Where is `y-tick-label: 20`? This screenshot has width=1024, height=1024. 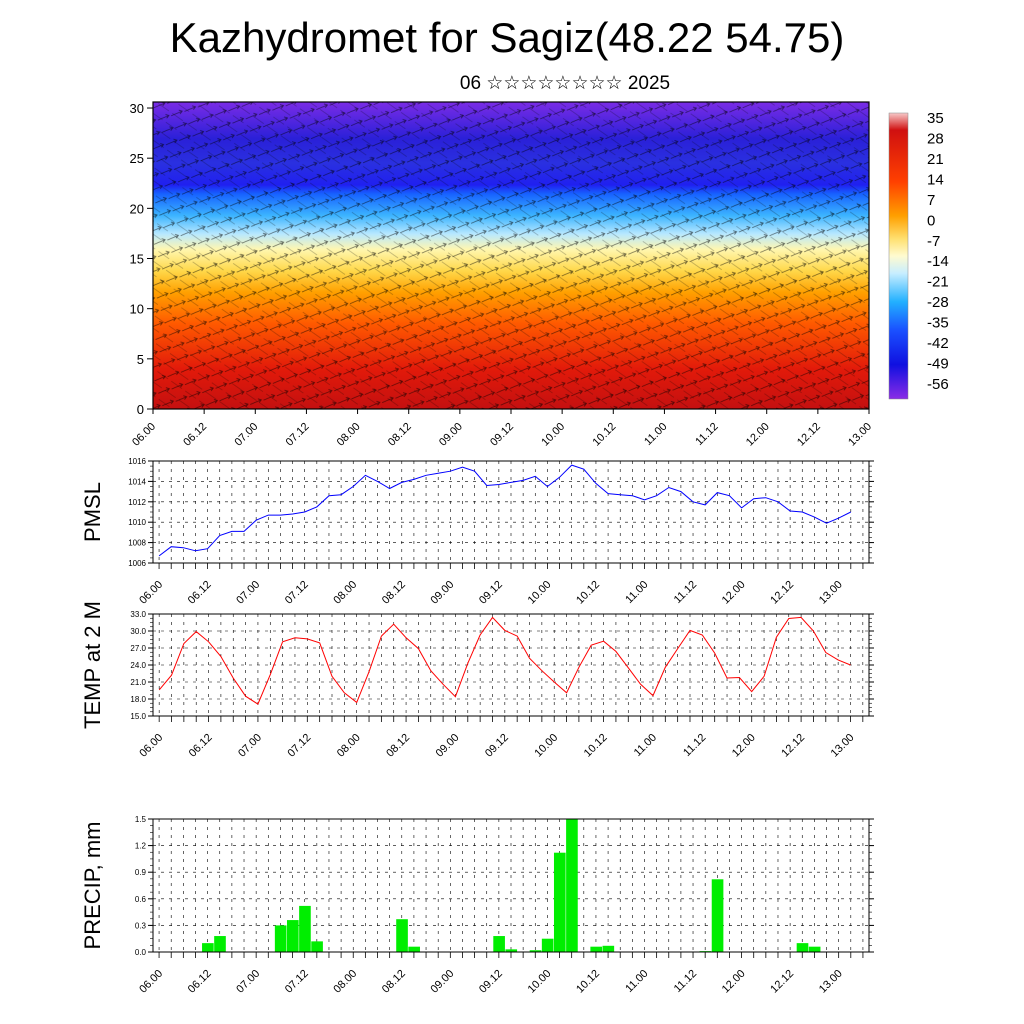 y-tick-label: 20 is located at coordinates (137, 208).